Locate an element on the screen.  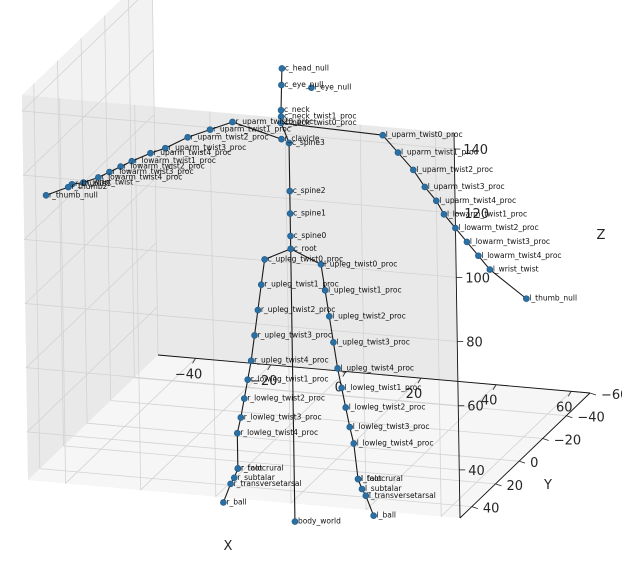
joint-label-l_lowarm_twist3_proc: l_lowarm_twist3_proc is located at coordinates (510, 241).